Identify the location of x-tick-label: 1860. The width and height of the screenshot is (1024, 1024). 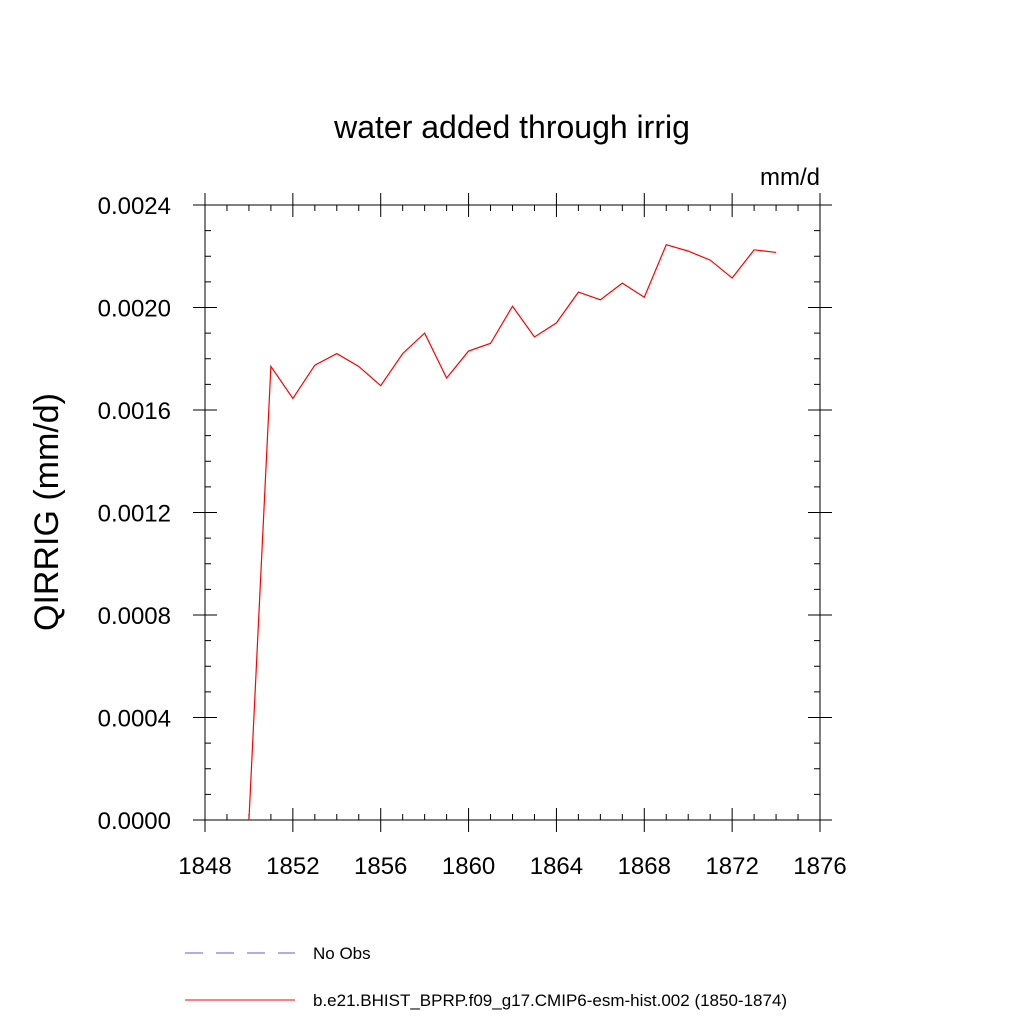
(468, 866).